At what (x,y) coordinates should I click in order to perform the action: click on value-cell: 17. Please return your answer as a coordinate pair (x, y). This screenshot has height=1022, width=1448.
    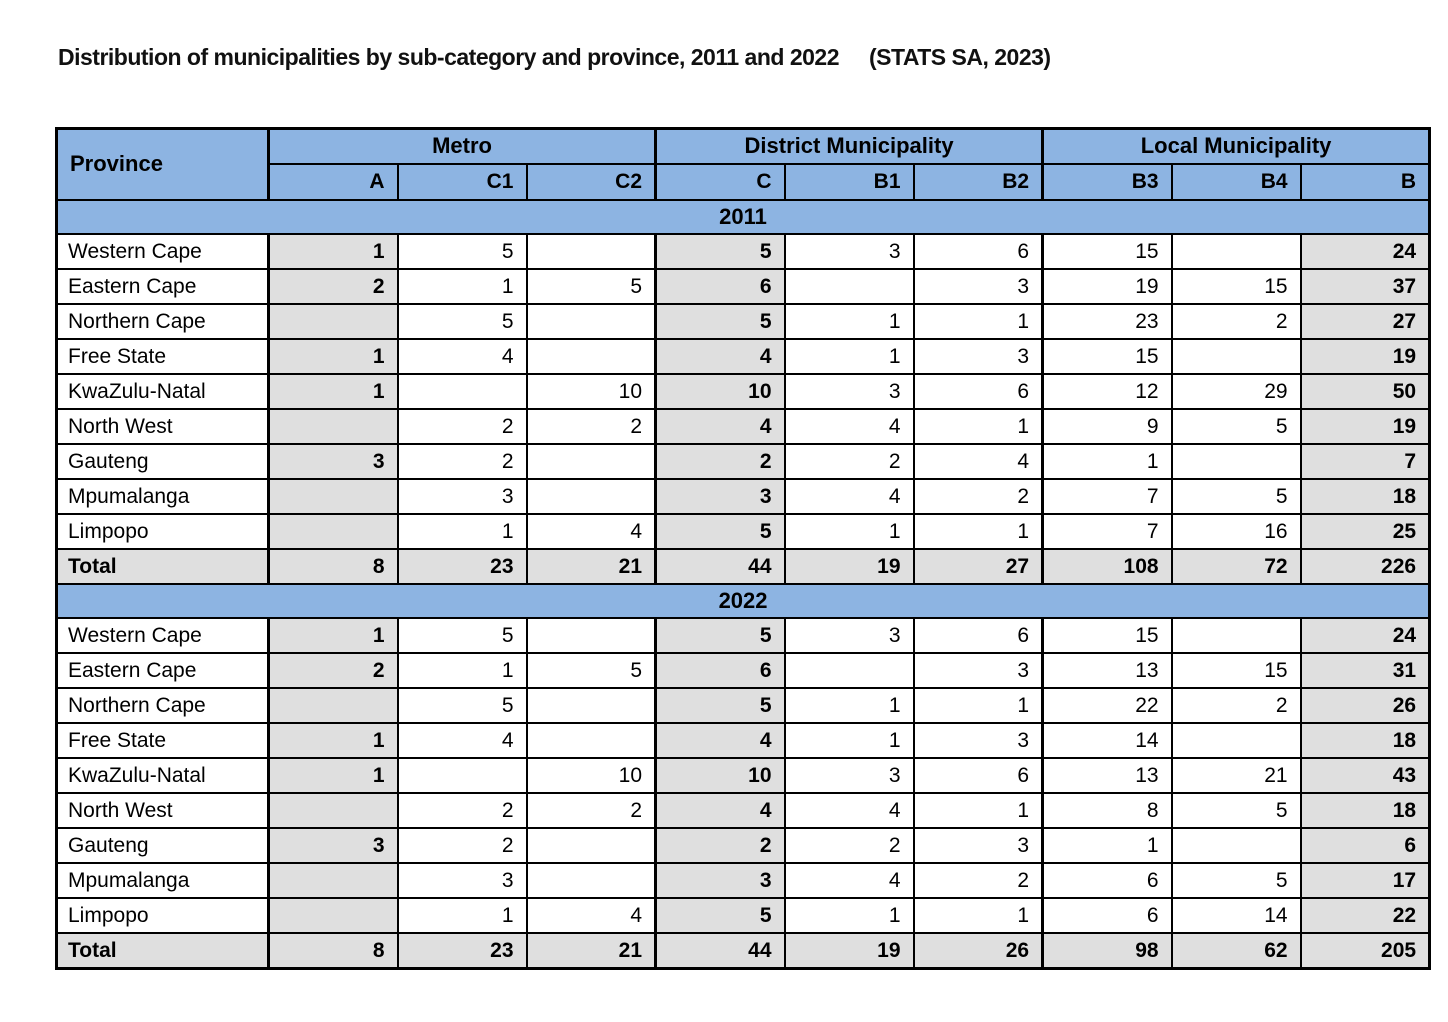
    Looking at the image, I should click on (1365, 880).